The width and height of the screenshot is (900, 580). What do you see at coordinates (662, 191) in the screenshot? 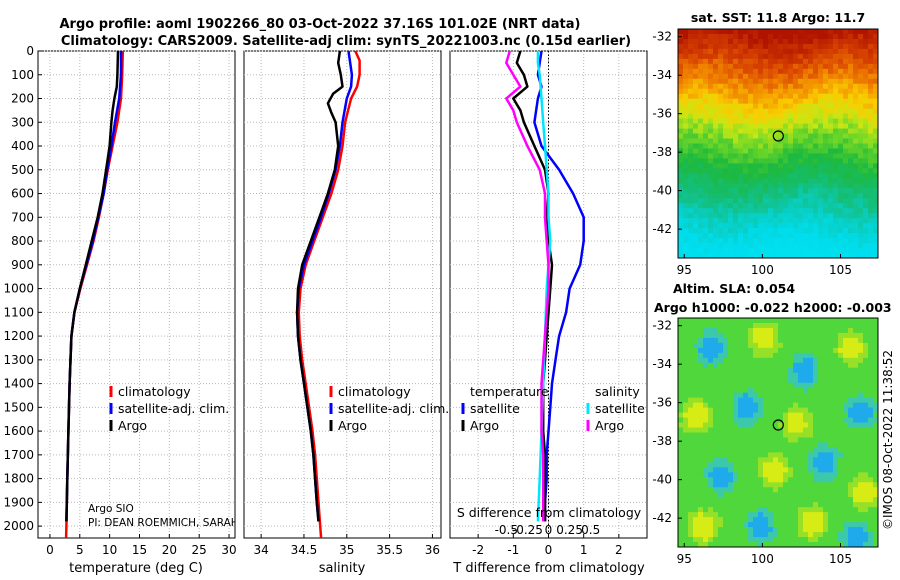
I see `map-y-tick-label: -40` at bounding box center [662, 191].